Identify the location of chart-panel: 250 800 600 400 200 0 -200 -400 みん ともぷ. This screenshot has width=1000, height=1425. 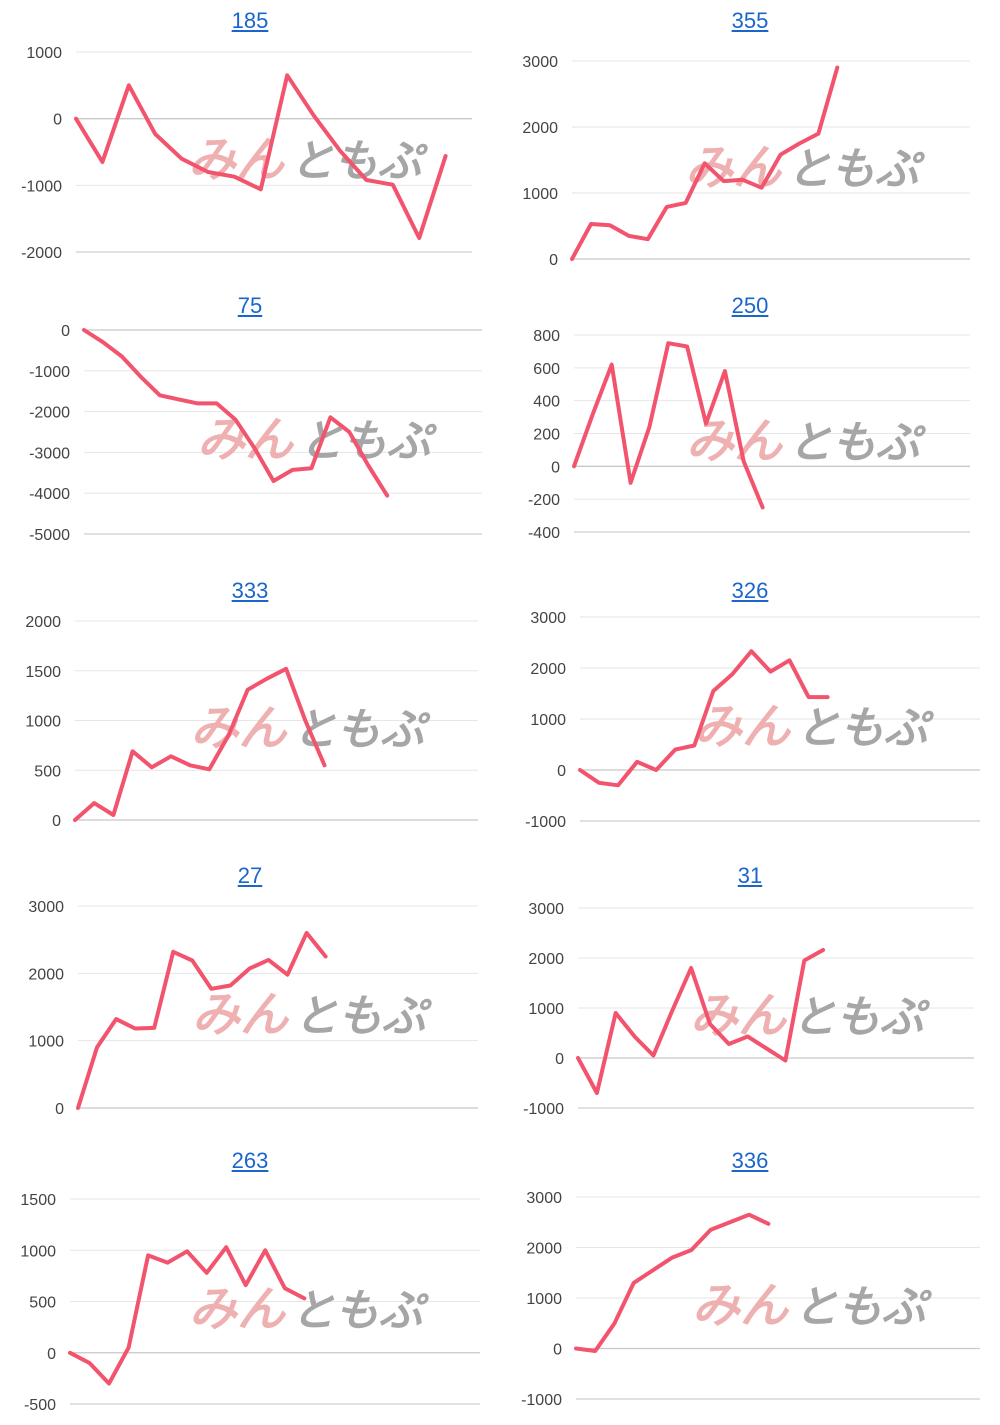
(750, 427).